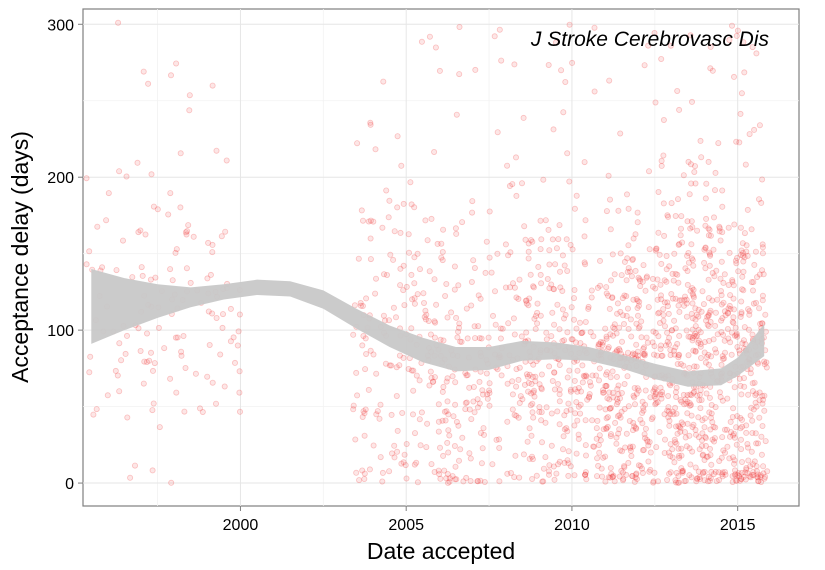 This screenshot has width=825, height=570. What do you see at coordinates (441, 551) in the screenshot?
I see `x-axis-title: Date accepted` at bounding box center [441, 551].